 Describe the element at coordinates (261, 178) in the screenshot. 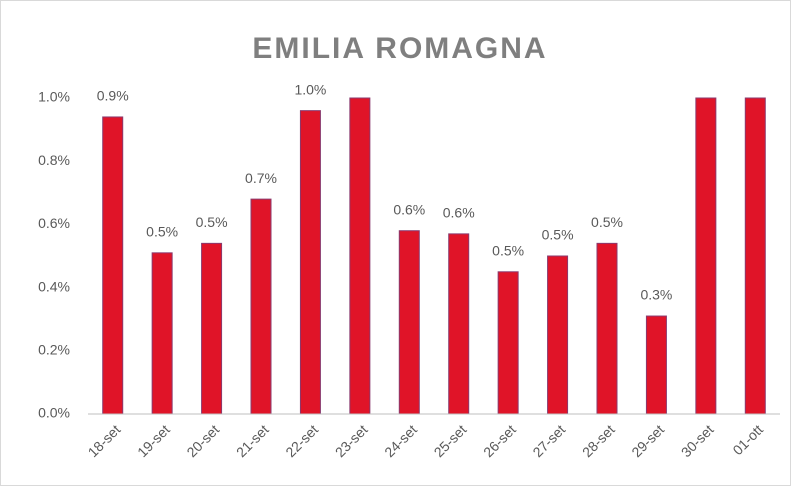

I see `data-label: 0.7%` at that location.